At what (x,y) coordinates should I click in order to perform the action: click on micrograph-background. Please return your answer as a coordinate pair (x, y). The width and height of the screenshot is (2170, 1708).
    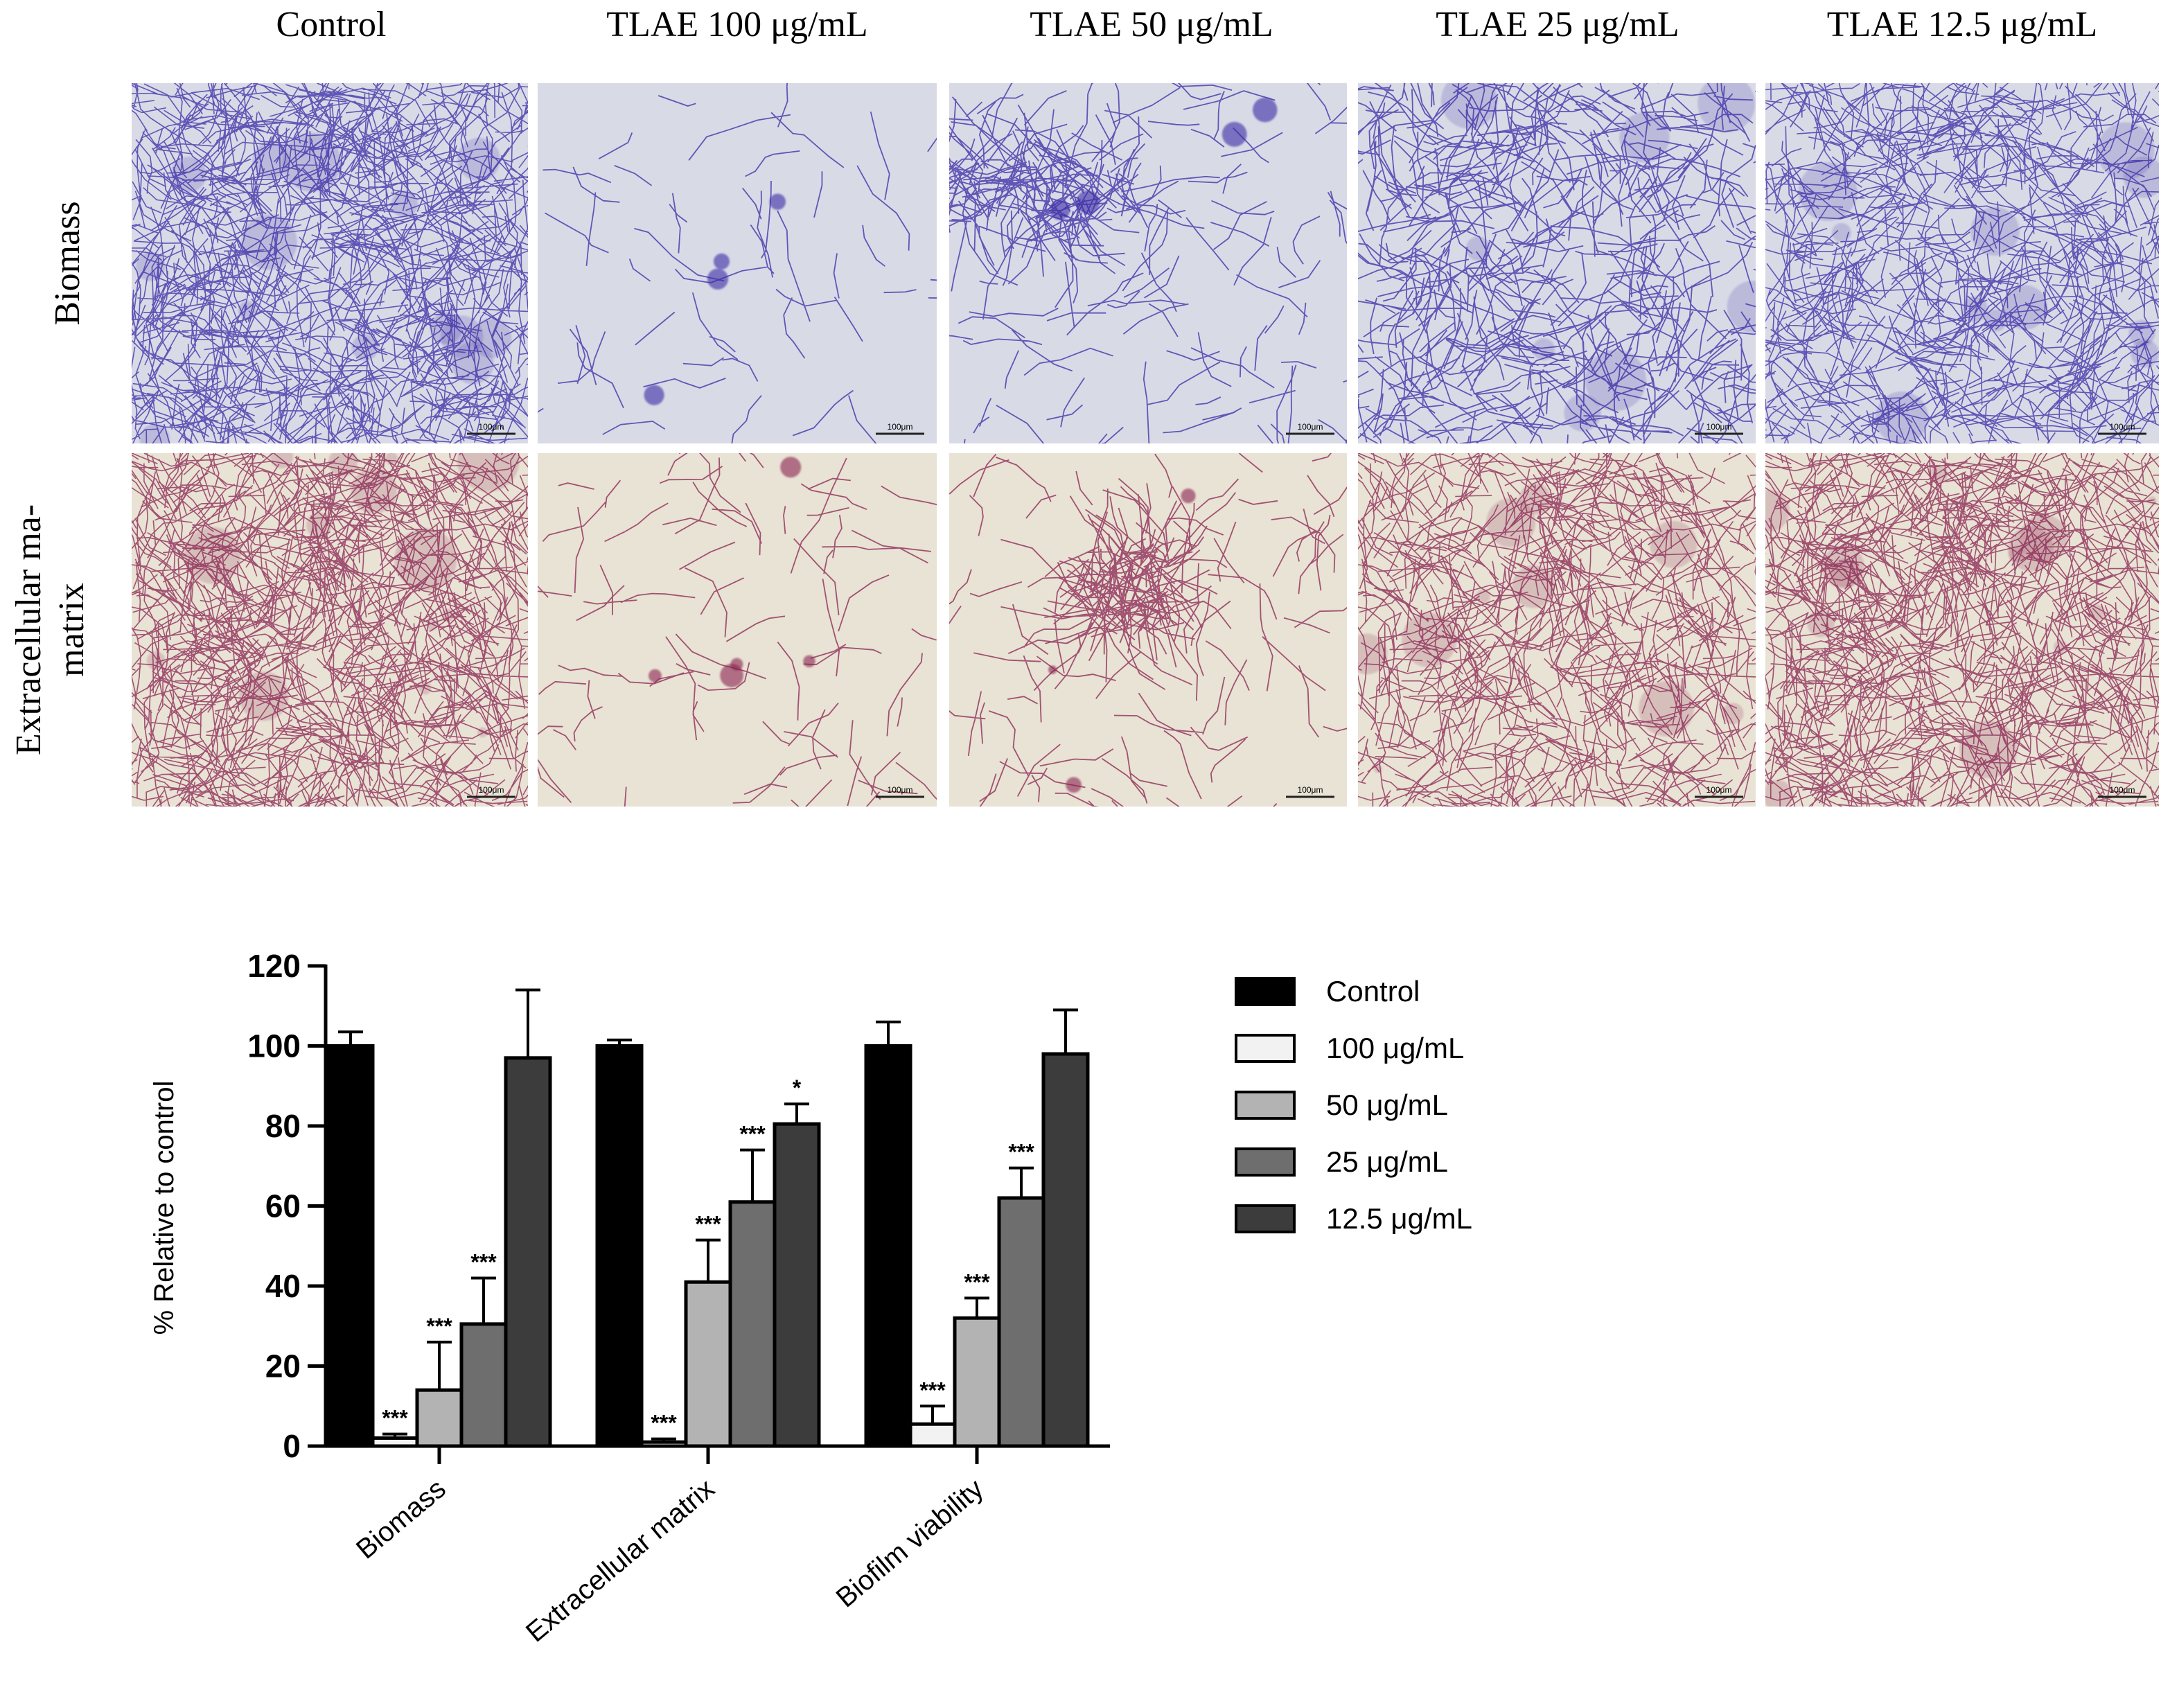
    Looking at the image, I should click on (1148, 630).